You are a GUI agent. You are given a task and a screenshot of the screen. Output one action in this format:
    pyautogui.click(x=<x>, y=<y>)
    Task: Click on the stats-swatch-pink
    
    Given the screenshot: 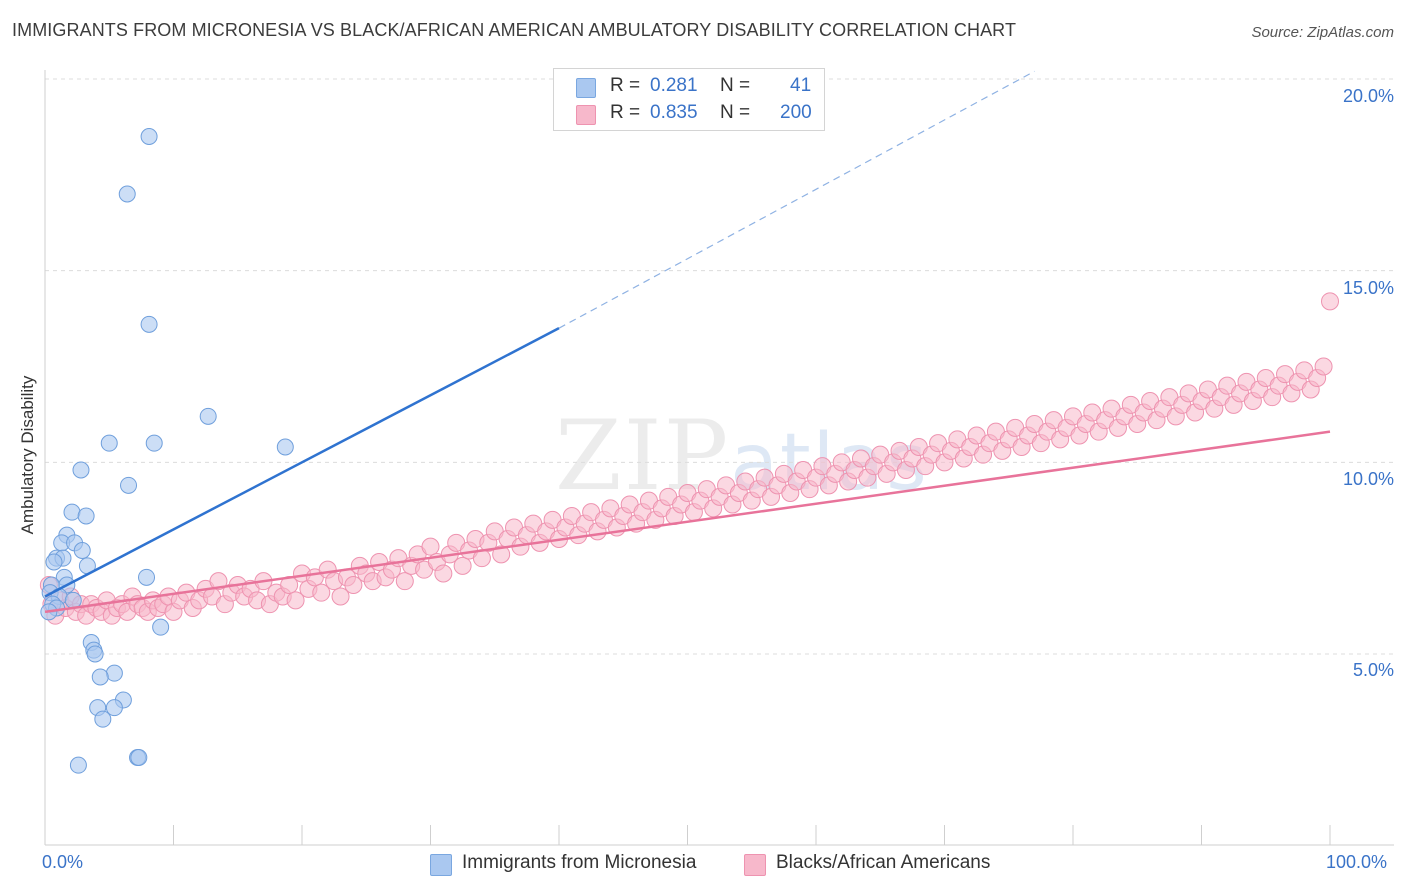 What is the action you would take?
    pyautogui.click(x=586, y=115)
    